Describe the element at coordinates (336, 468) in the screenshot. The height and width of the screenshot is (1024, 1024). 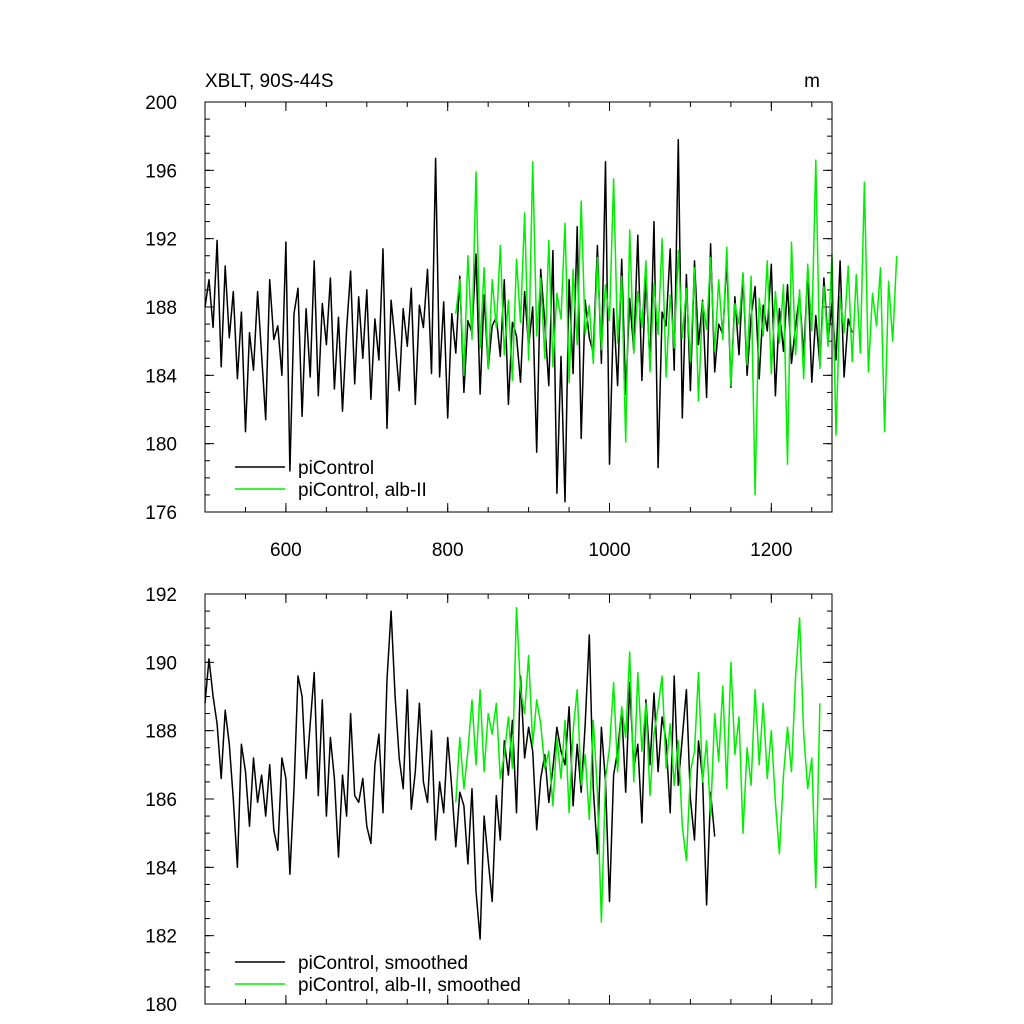
I see `legend-label-picontrol: piControl` at that location.